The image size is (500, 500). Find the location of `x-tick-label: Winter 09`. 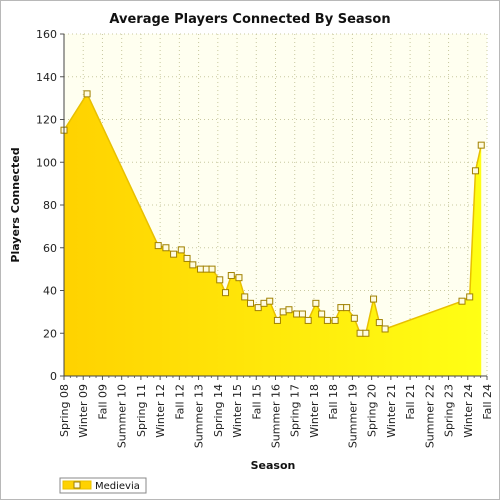

x-tick-label: Winter 09 is located at coordinates (83, 411).